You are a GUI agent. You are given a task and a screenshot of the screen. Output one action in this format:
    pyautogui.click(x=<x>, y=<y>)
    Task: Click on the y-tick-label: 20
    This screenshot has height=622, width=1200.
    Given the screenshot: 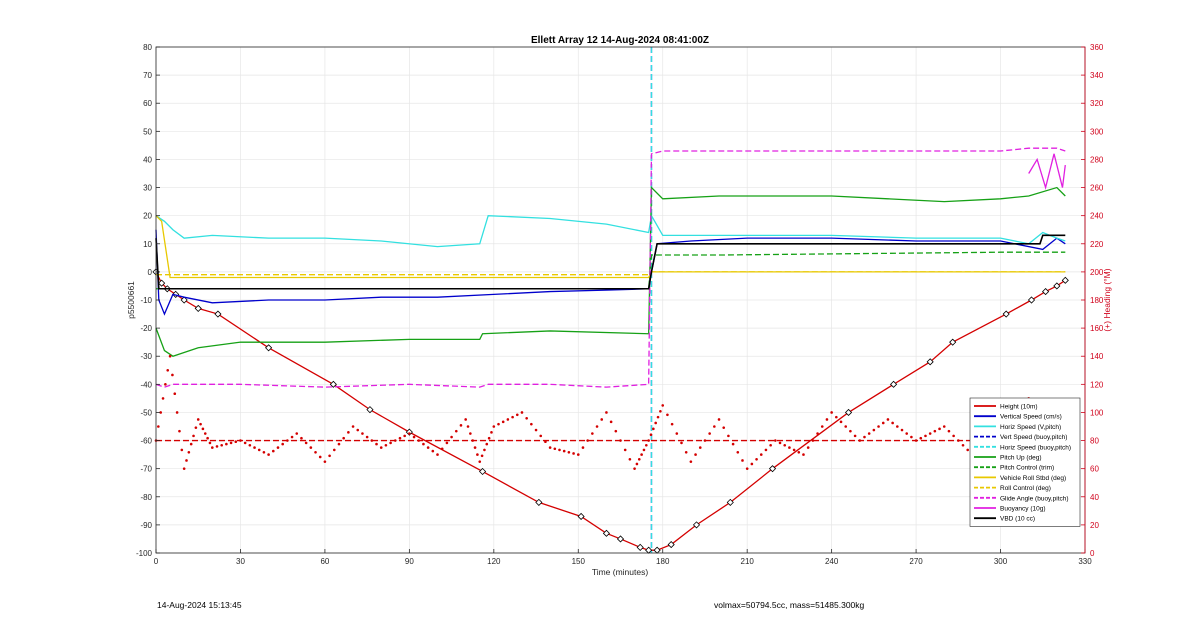 What is the action you would take?
    pyautogui.click(x=147, y=216)
    